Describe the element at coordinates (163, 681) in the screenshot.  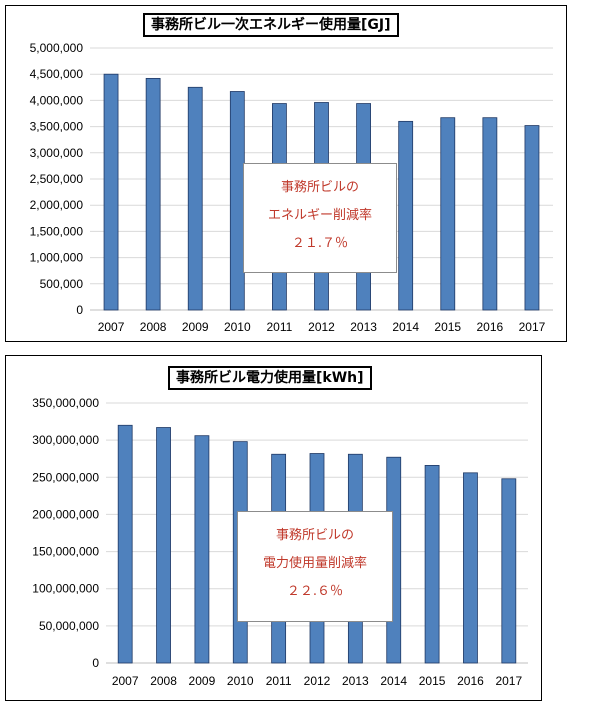
I see `electricity-xtick-label: 2008` at that location.